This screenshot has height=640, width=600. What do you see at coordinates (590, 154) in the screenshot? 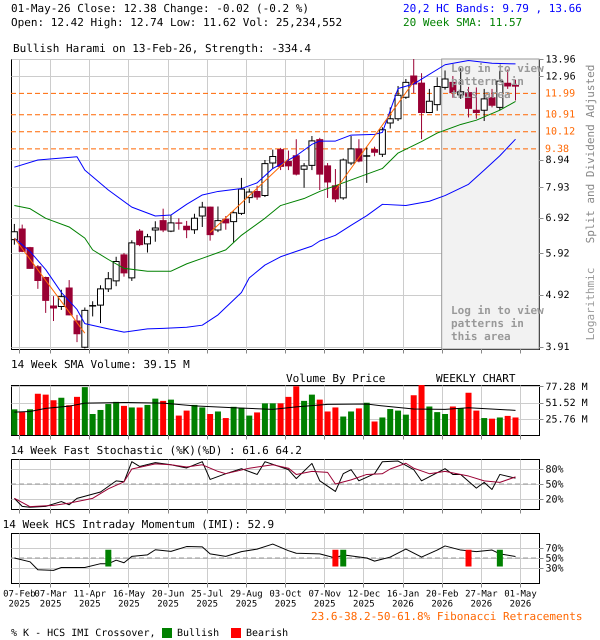
I see `y-axis-title: Split and Dividend Adjusted` at bounding box center [590, 154].